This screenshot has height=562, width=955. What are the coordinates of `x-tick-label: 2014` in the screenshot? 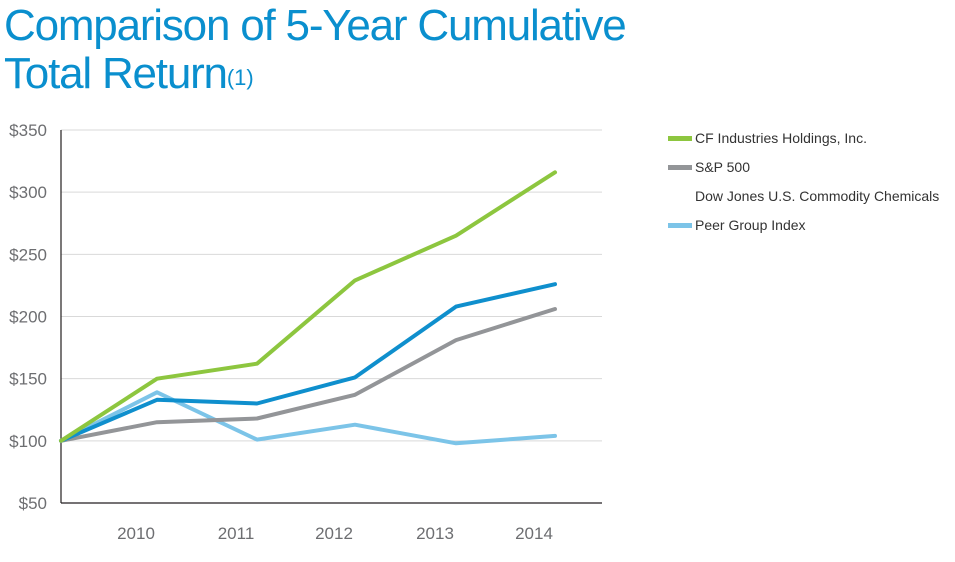 It's located at (534, 533).